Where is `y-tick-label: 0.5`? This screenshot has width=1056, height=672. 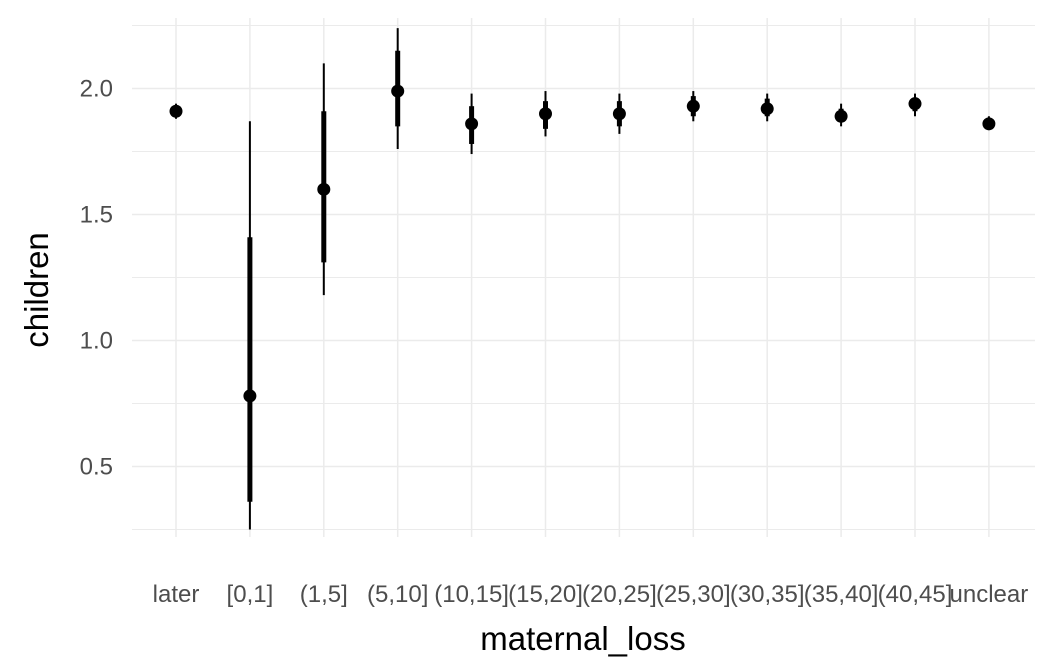
y-tick-label: 0.5 is located at coordinates (96, 466).